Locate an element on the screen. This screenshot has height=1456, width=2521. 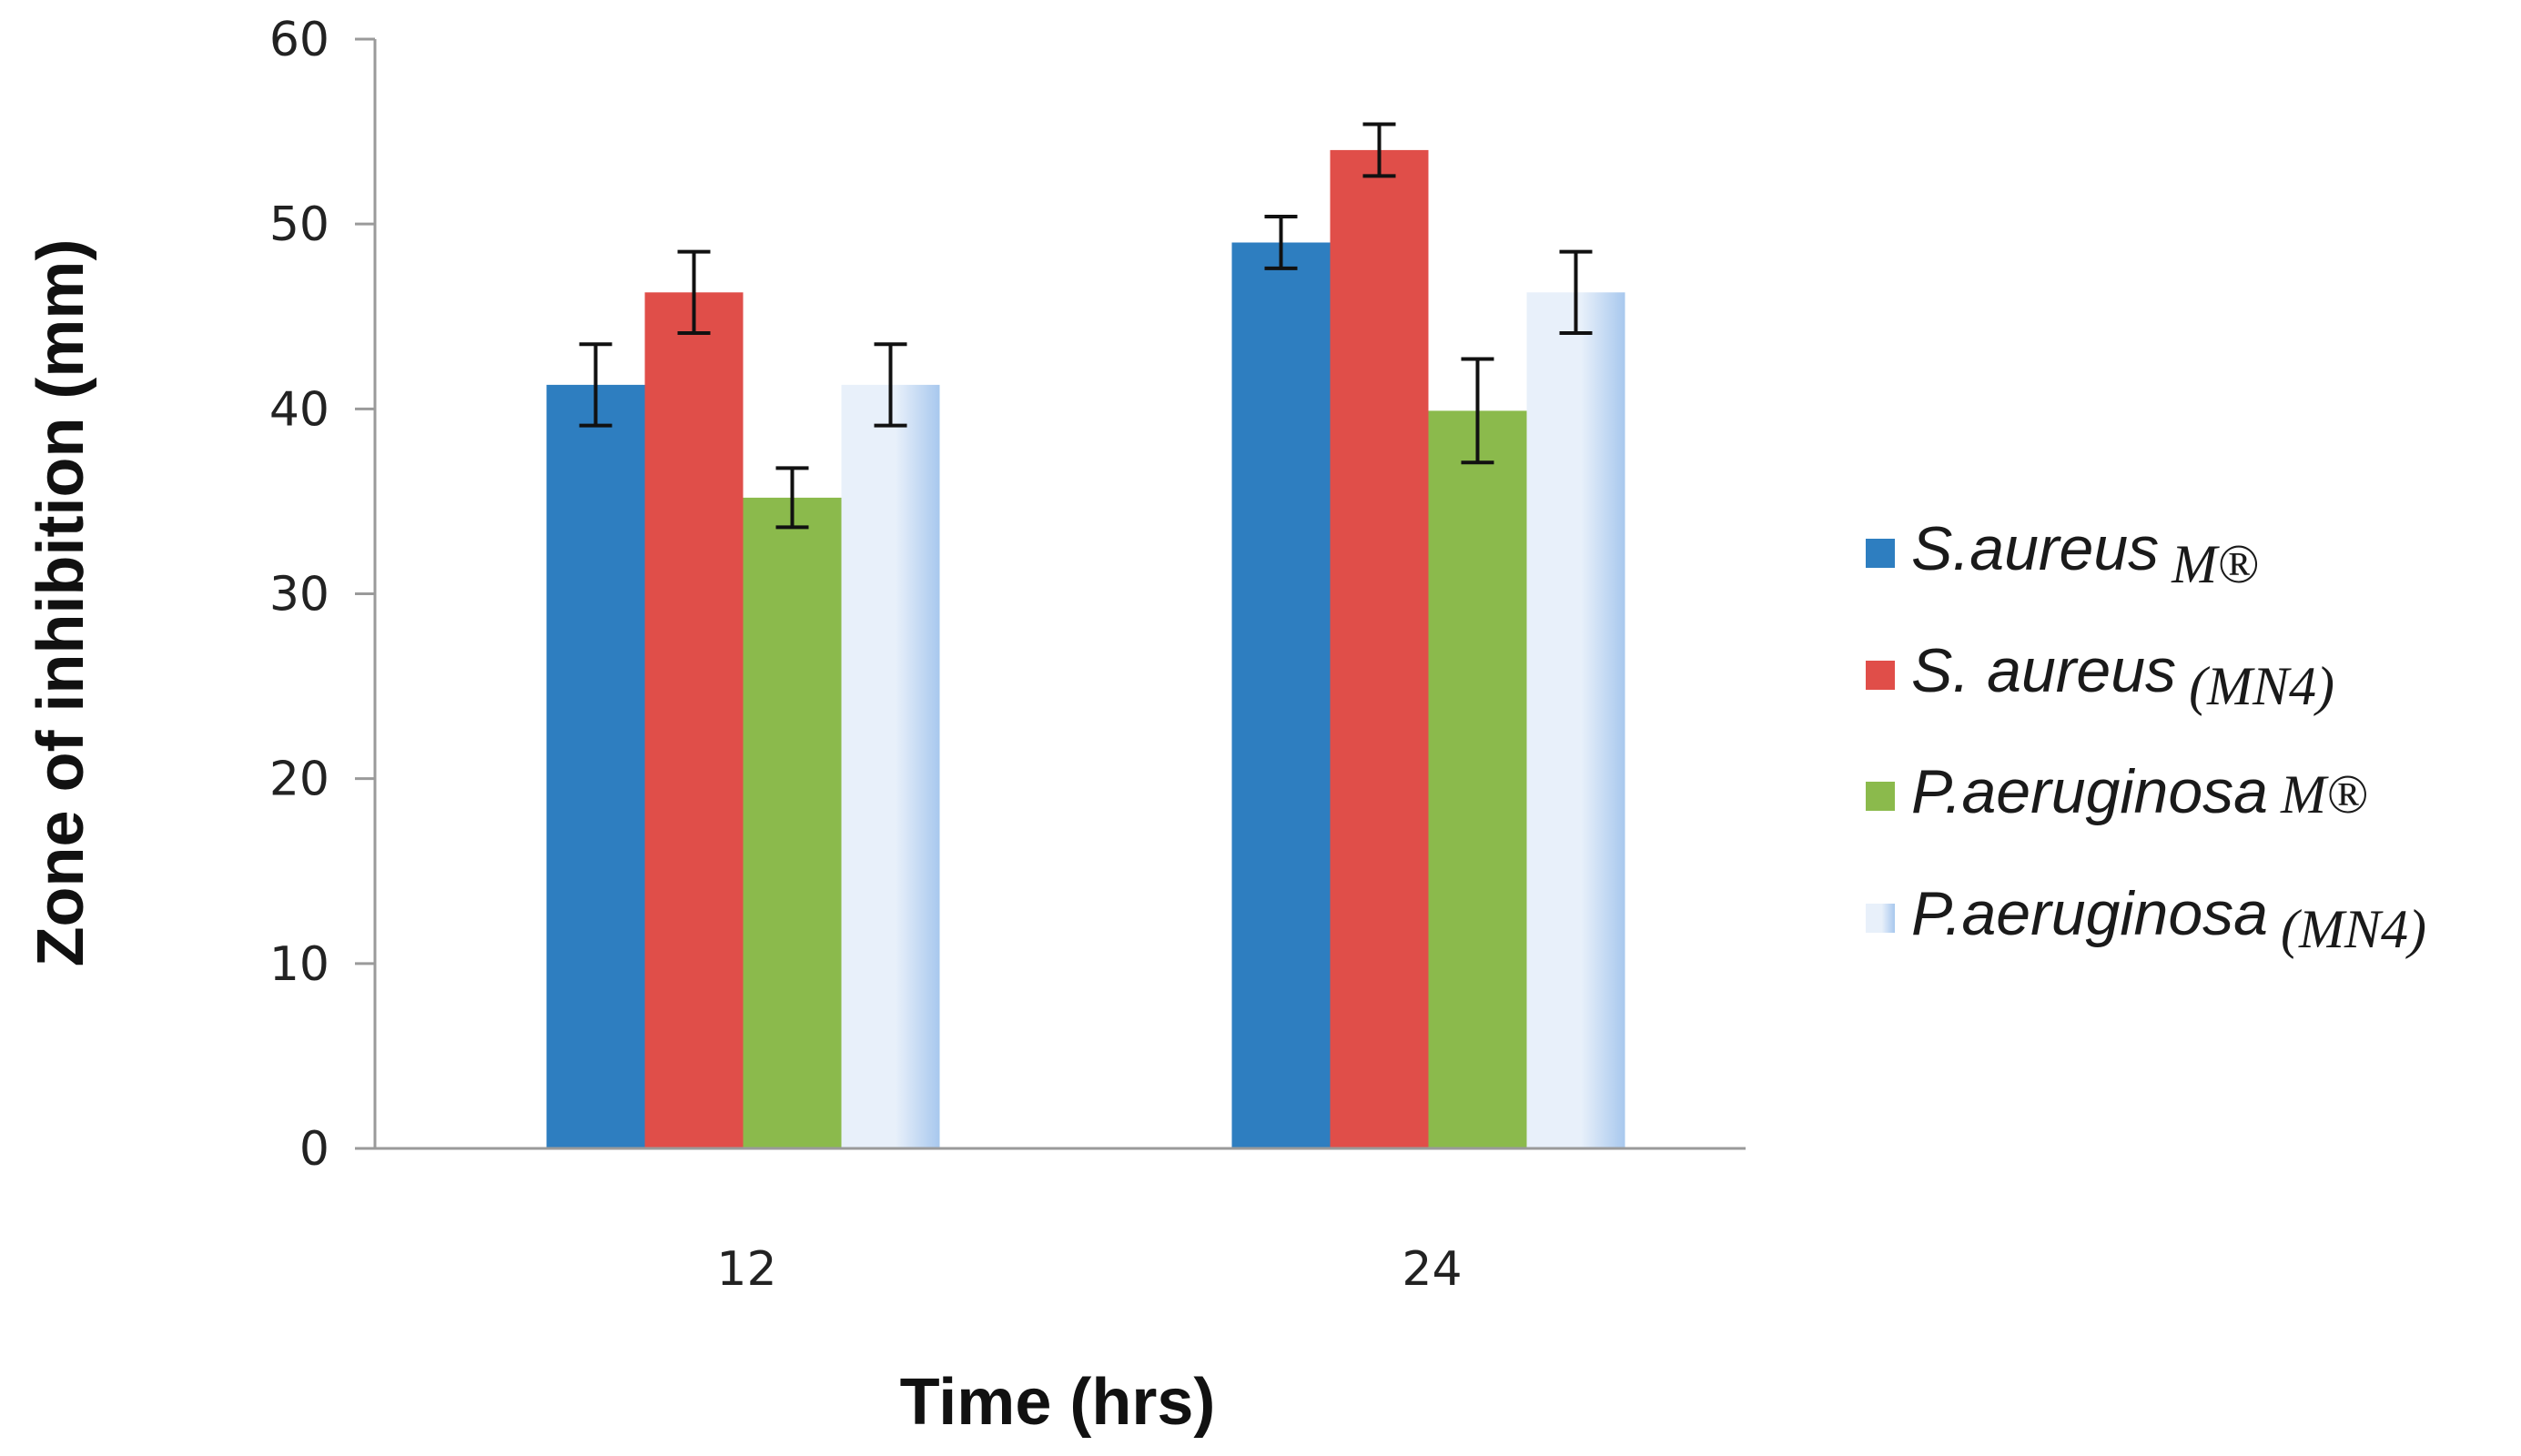
x-axis-title: Time (hrs) is located at coordinates (1058, 1403).